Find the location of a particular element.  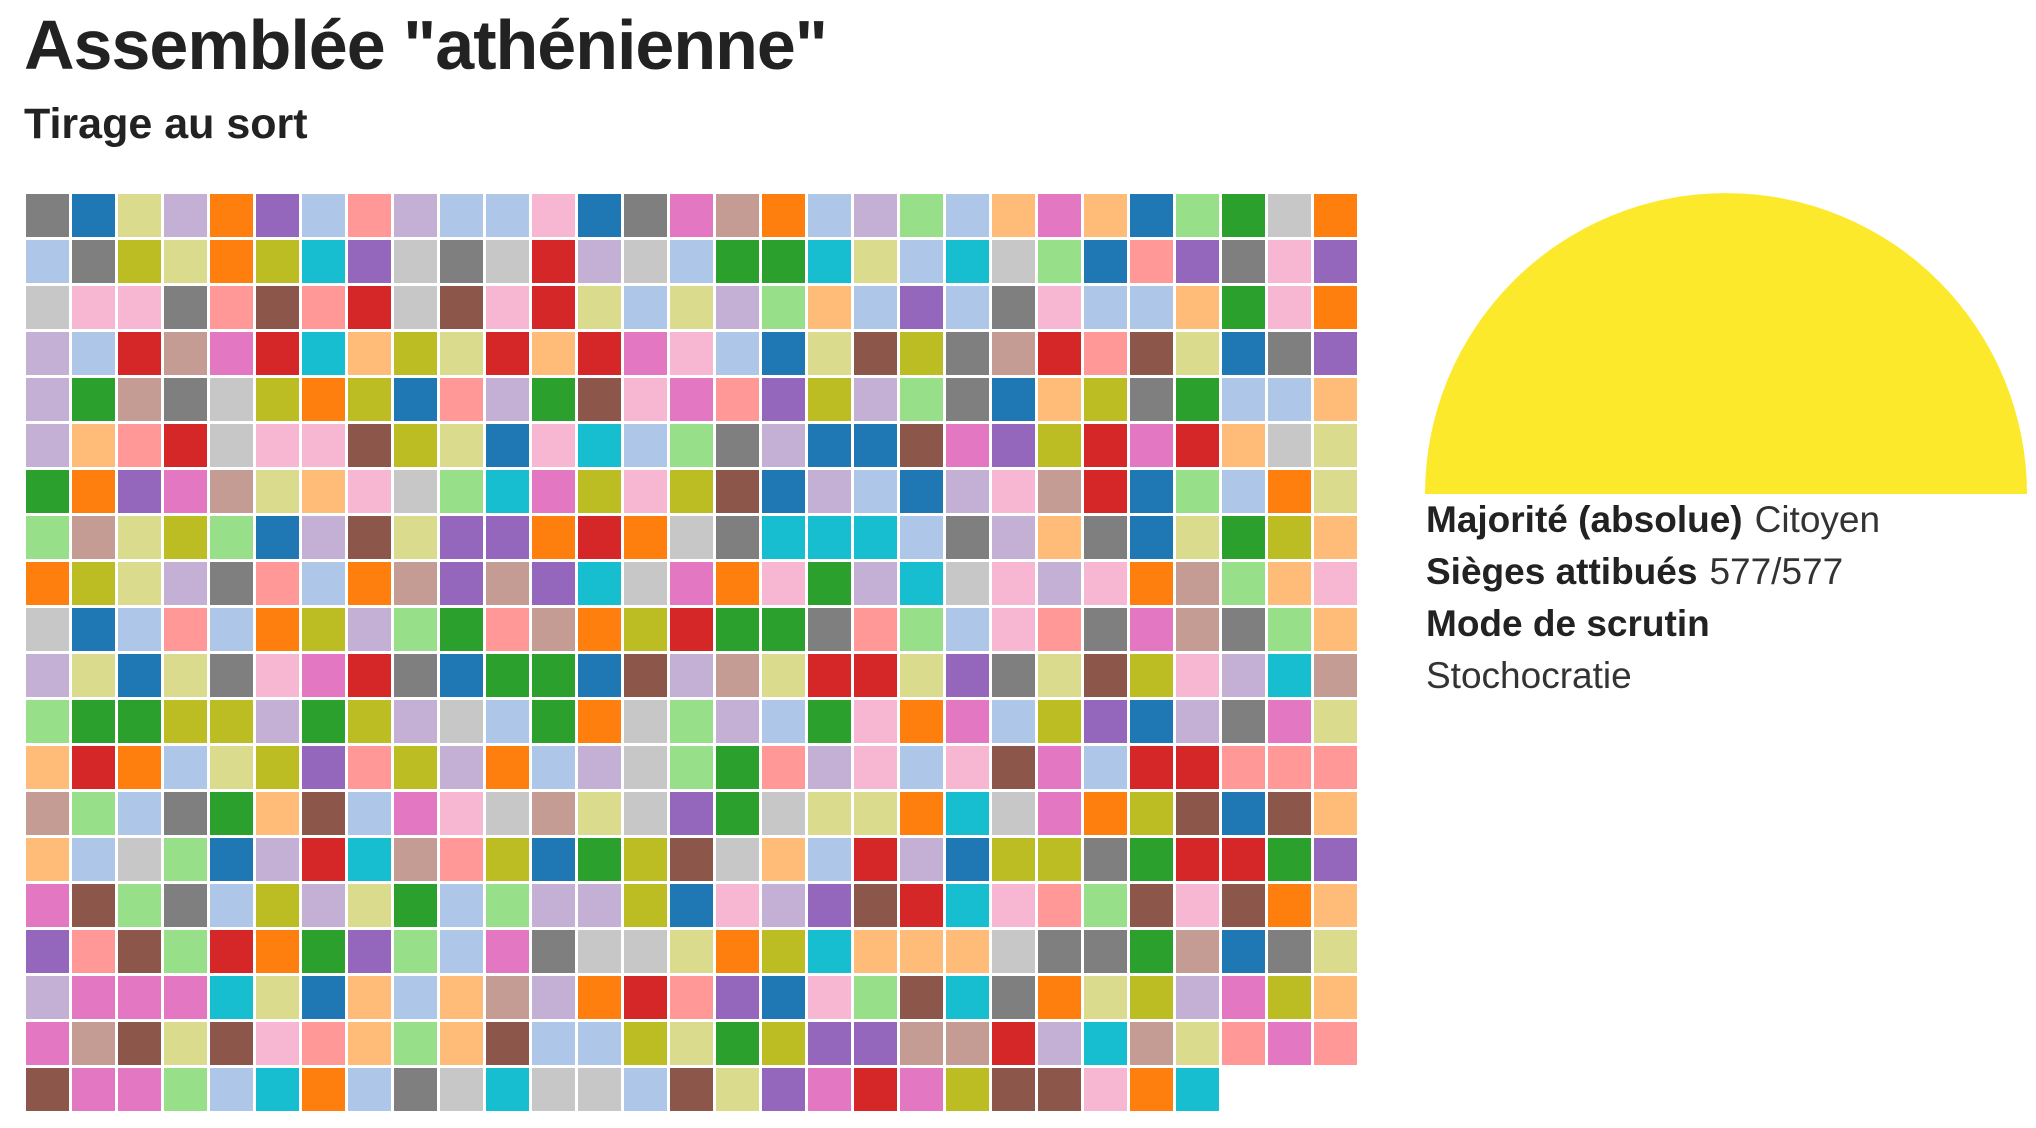

mode-label: Mode de scrutin is located at coordinates (1568, 623).